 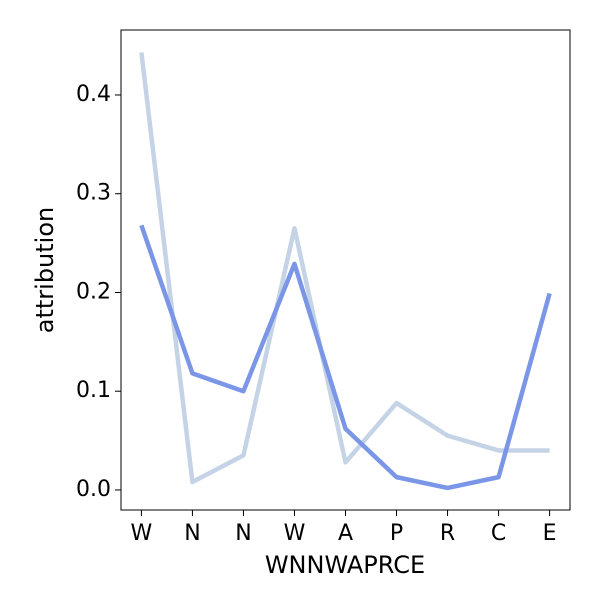 What do you see at coordinates (93, 94) in the screenshot?
I see `y-tick-label: 0.4` at bounding box center [93, 94].